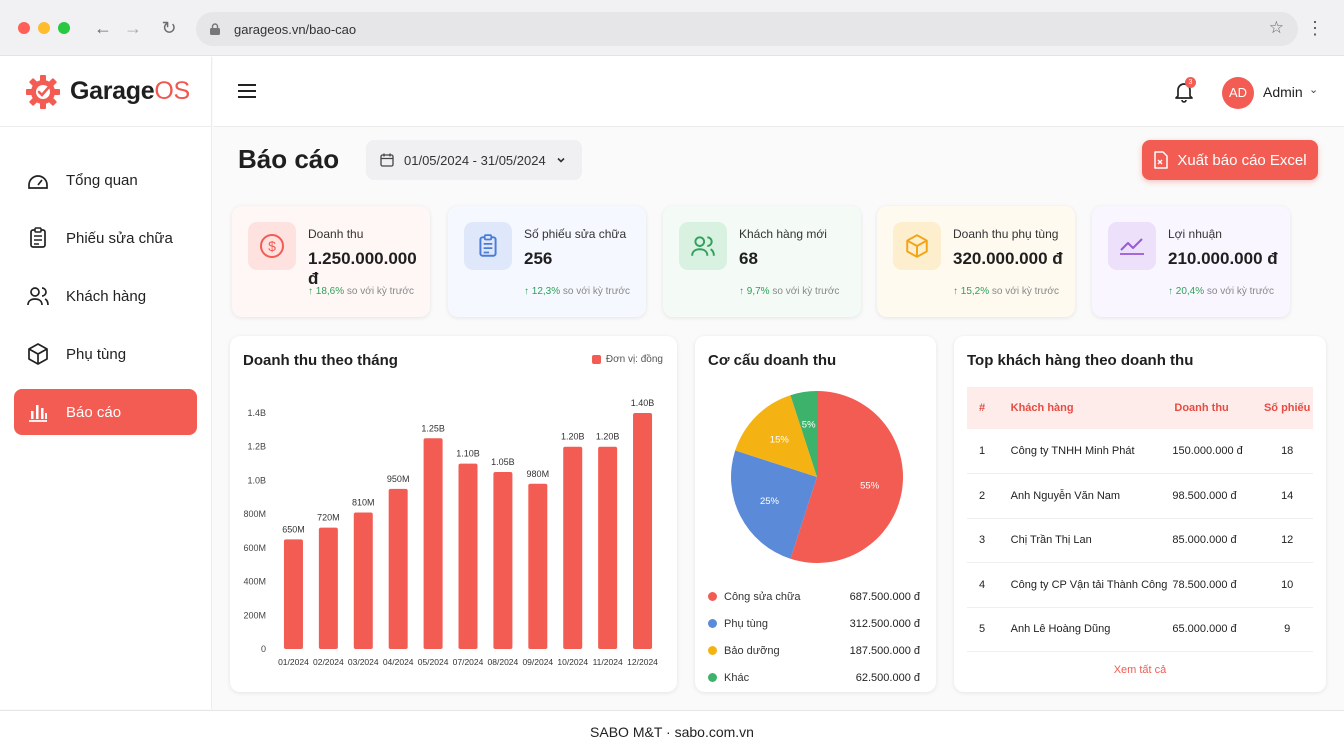  Describe the element at coordinates (778, 92) in the screenshot. I see `topbar: 3 AD Admin ⌄` at that location.